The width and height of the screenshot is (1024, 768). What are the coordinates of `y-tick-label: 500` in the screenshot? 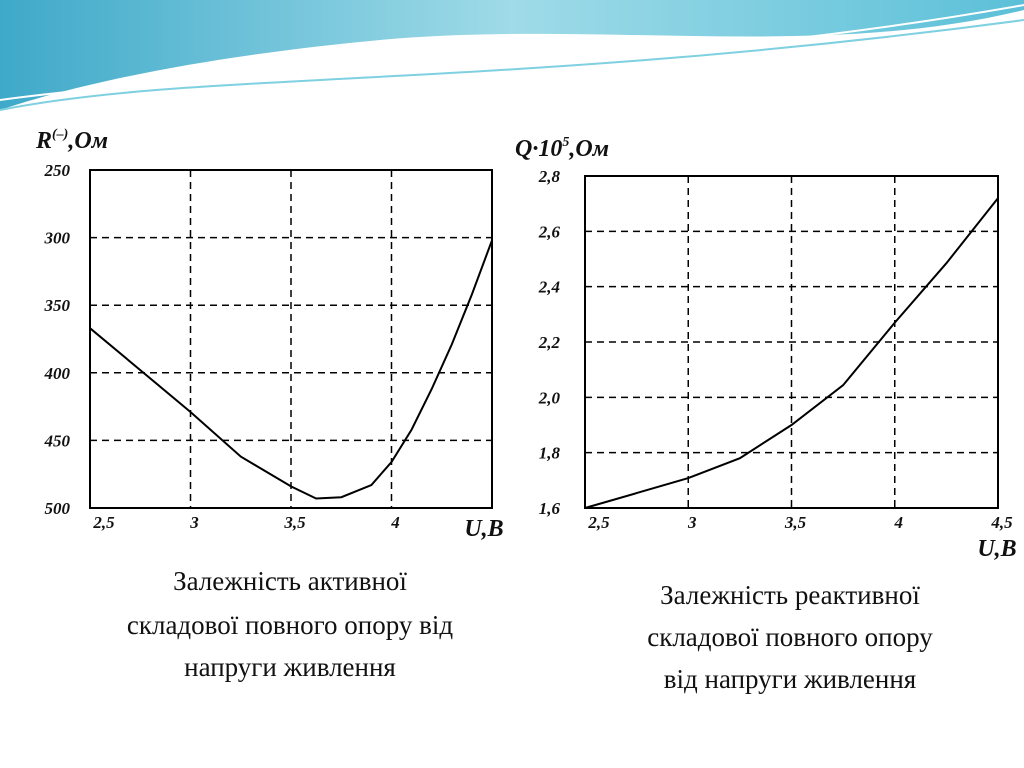 It's located at (58, 508).